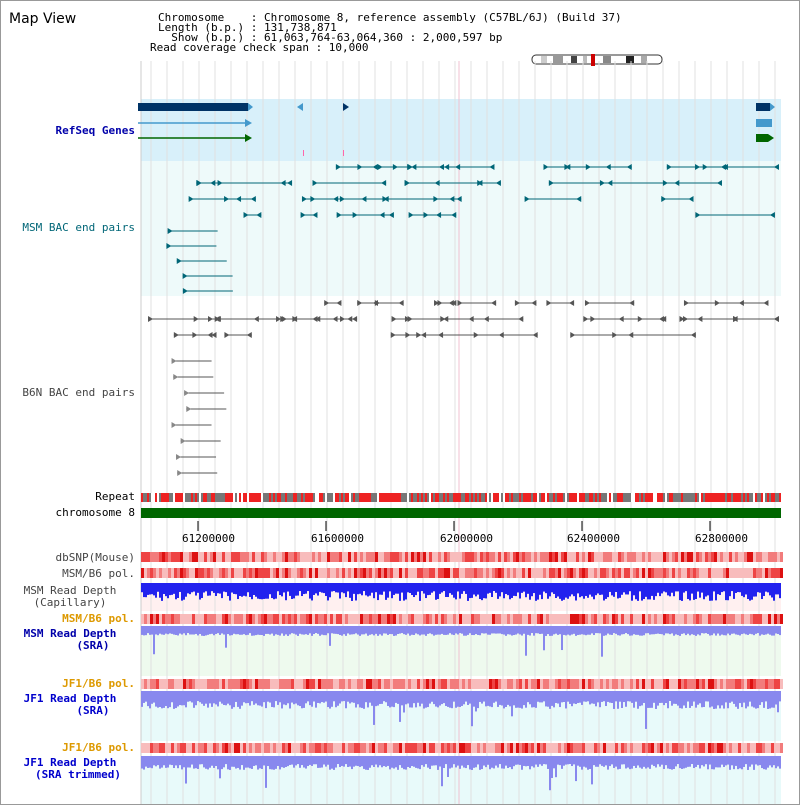  What do you see at coordinates (70, 762) in the screenshot?
I see `jf1-read-depth-trimmed-label: JF1 Read Depth` at bounding box center [70, 762].